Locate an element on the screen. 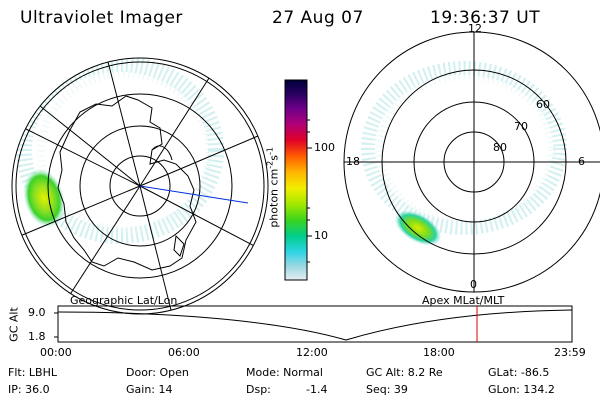 This screenshot has height=400, width=600. mlat-label-60: 60 is located at coordinates (543, 104).